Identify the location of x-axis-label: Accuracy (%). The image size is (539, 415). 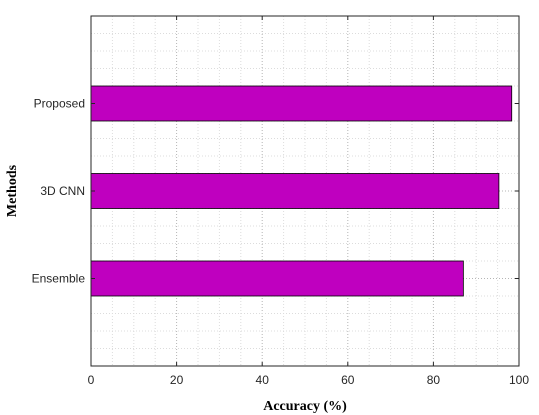
(305, 406).